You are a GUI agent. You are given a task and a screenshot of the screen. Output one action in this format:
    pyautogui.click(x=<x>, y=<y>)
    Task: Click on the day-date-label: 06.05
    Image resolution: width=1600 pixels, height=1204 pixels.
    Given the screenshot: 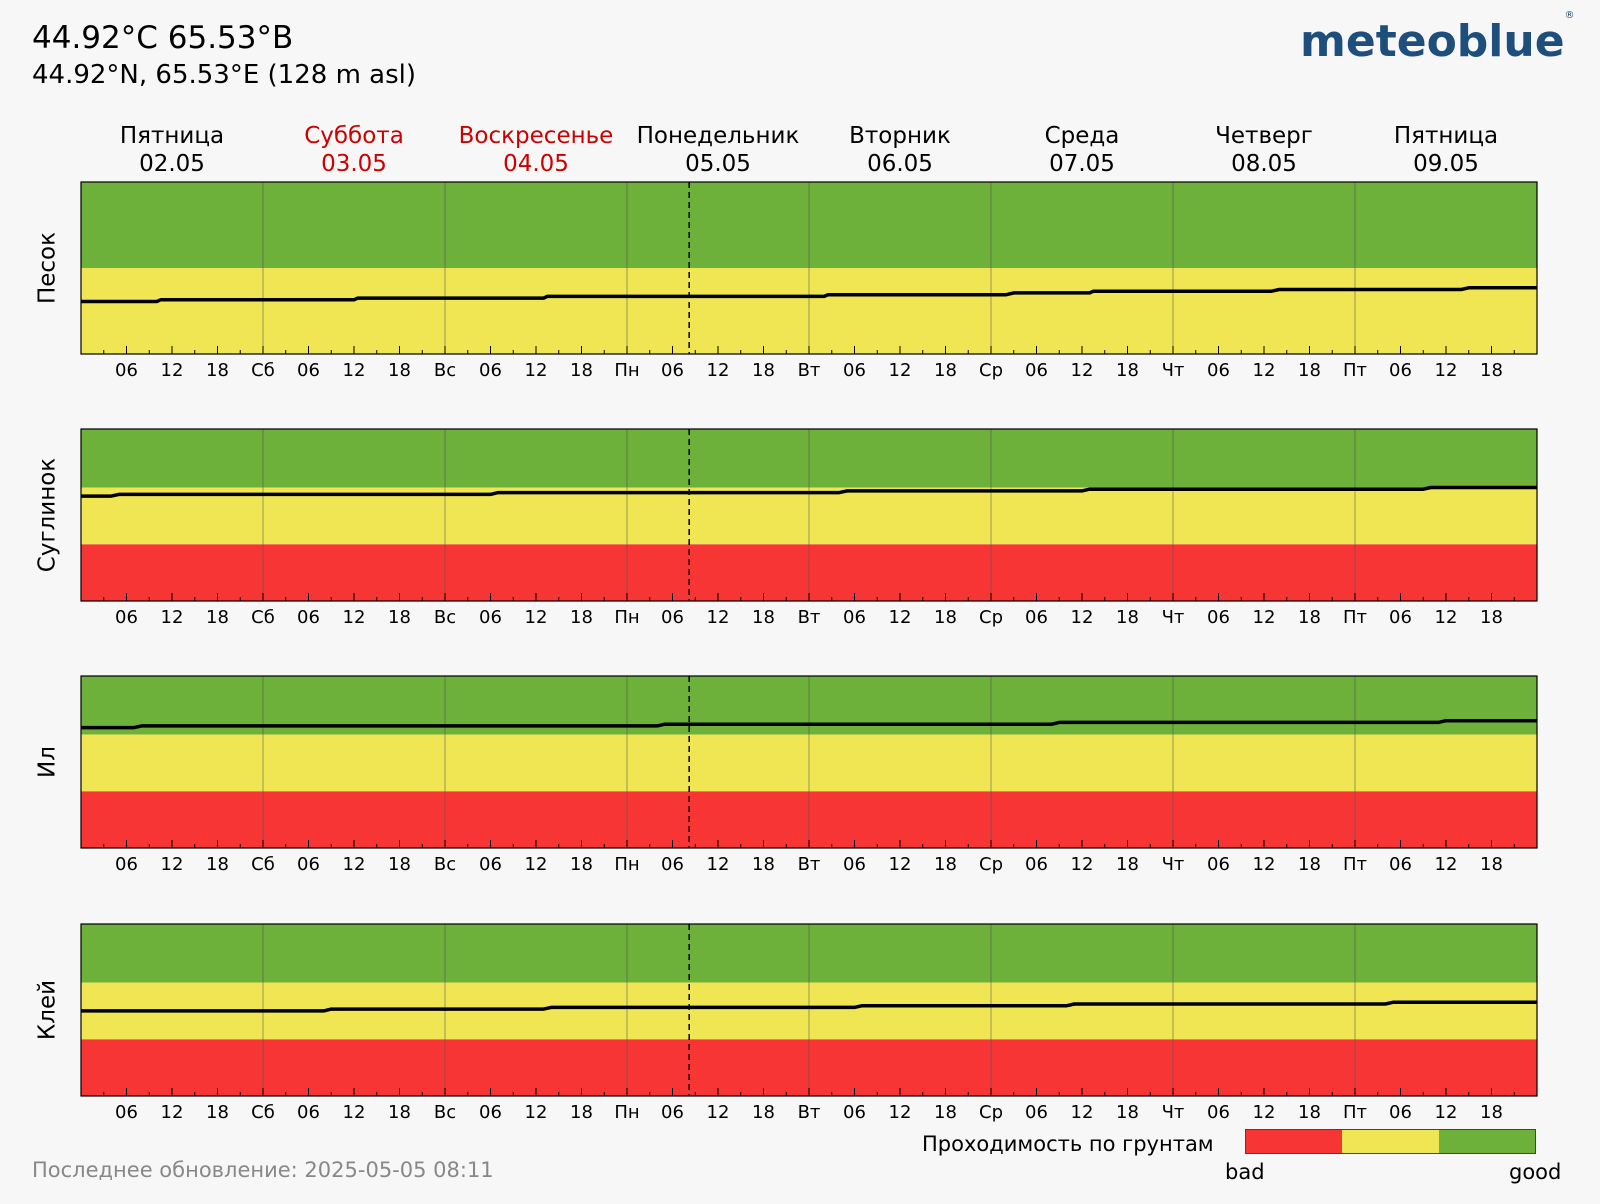 What is the action you would take?
    pyautogui.click(x=900, y=164)
    